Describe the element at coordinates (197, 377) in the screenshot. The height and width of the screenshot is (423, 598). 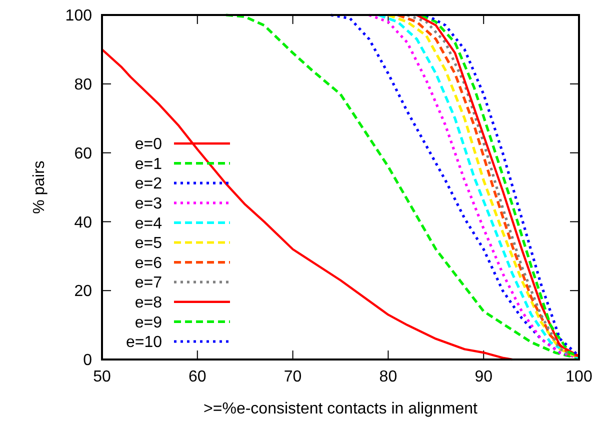
I see `x-tick-label: 60` at that location.